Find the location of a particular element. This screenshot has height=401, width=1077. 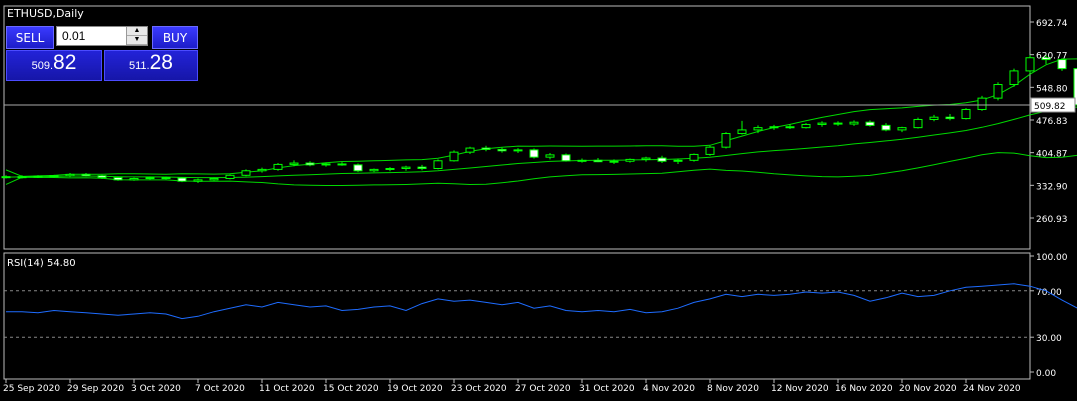

time-tick-label: 15 Oct 2020 is located at coordinates (351, 389).